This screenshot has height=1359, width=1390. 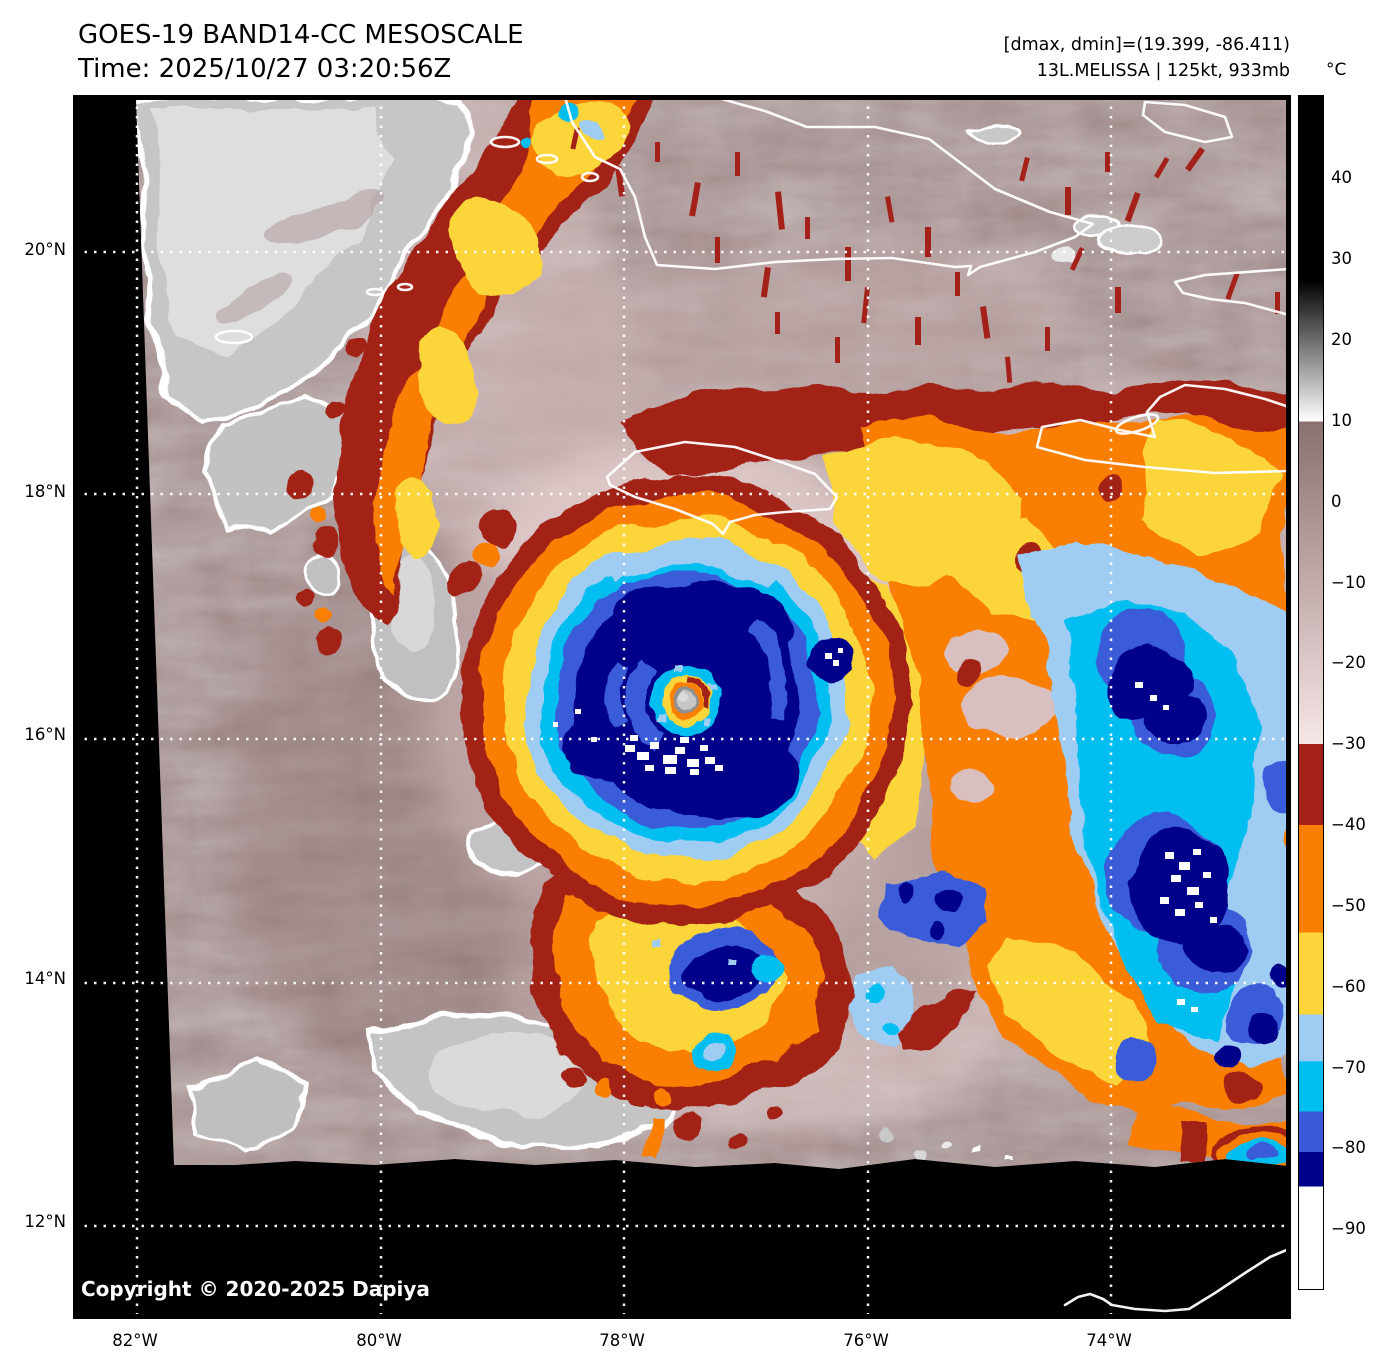 I want to click on lat-tick-18n: 18°N, so click(x=45, y=491).